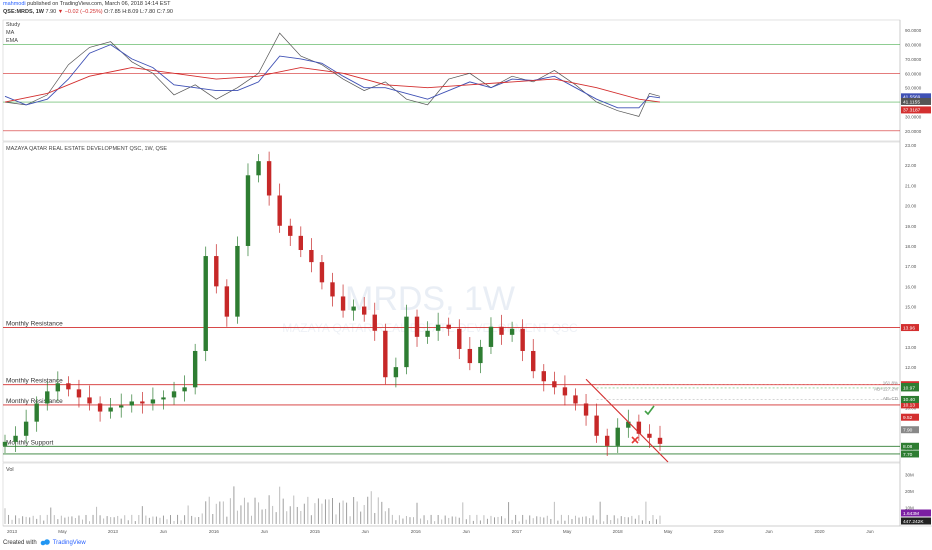  Describe the element at coordinates (913, 131) in the screenshot. I see `study-y-tick: 20.0000` at that location.